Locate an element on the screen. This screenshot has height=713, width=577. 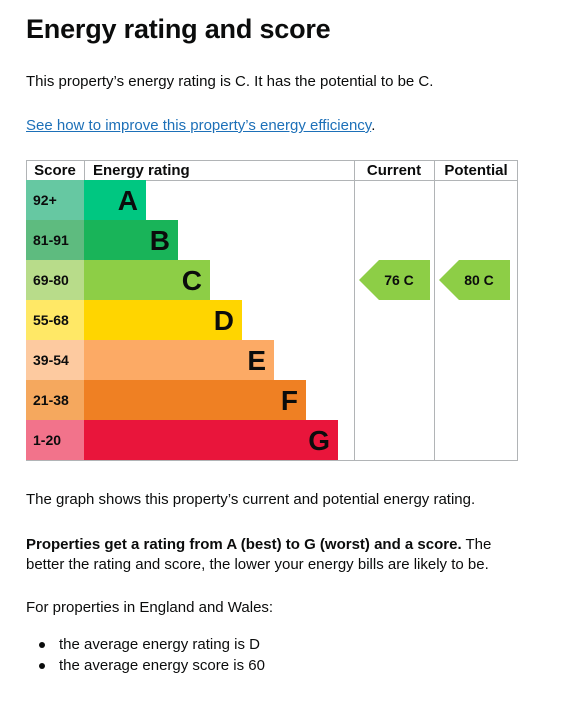
england-wales-heading: For properties in England and Wales: is located at coordinates (150, 607).